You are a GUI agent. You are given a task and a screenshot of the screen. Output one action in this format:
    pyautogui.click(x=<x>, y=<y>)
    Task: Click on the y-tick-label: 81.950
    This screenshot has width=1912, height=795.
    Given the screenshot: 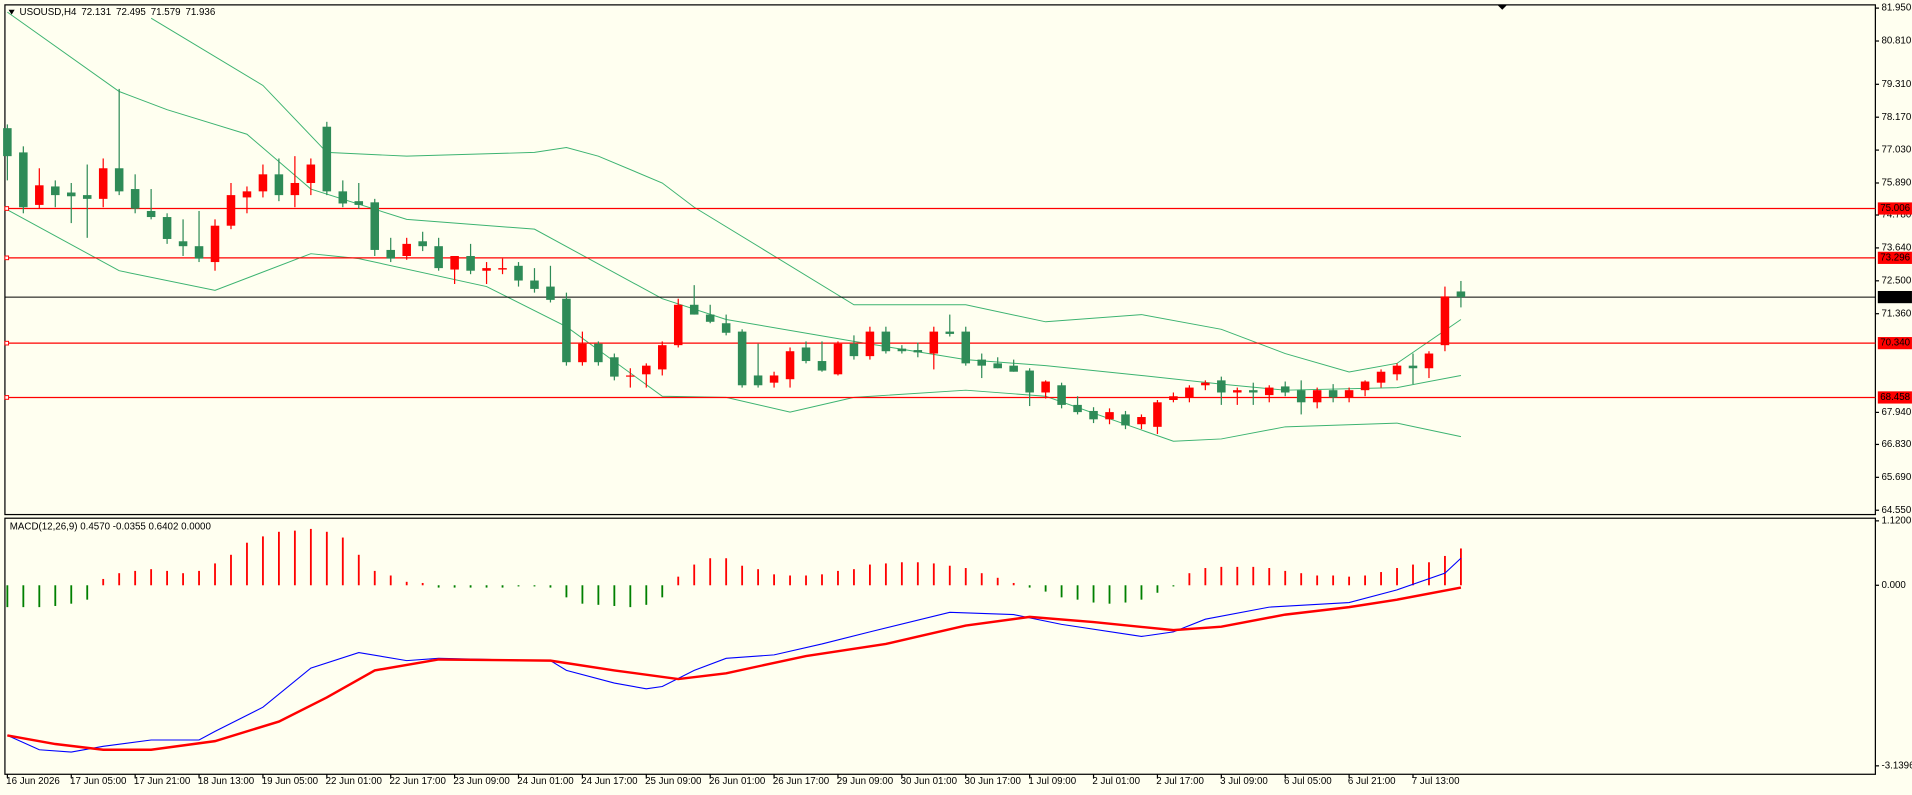 What is the action you would take?
    pyautogui.click(x=1896, y=8)
    